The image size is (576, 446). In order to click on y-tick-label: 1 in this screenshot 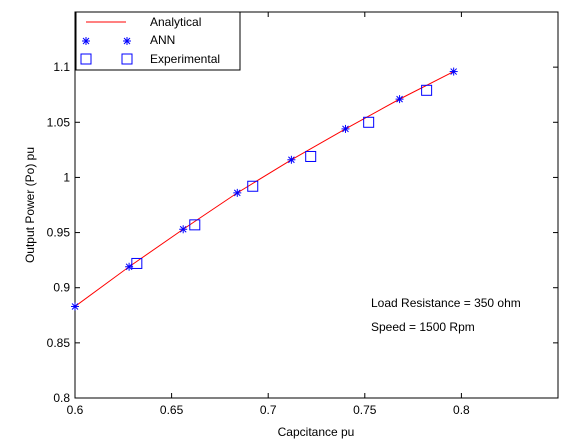, I will do `click(66, 177)`.